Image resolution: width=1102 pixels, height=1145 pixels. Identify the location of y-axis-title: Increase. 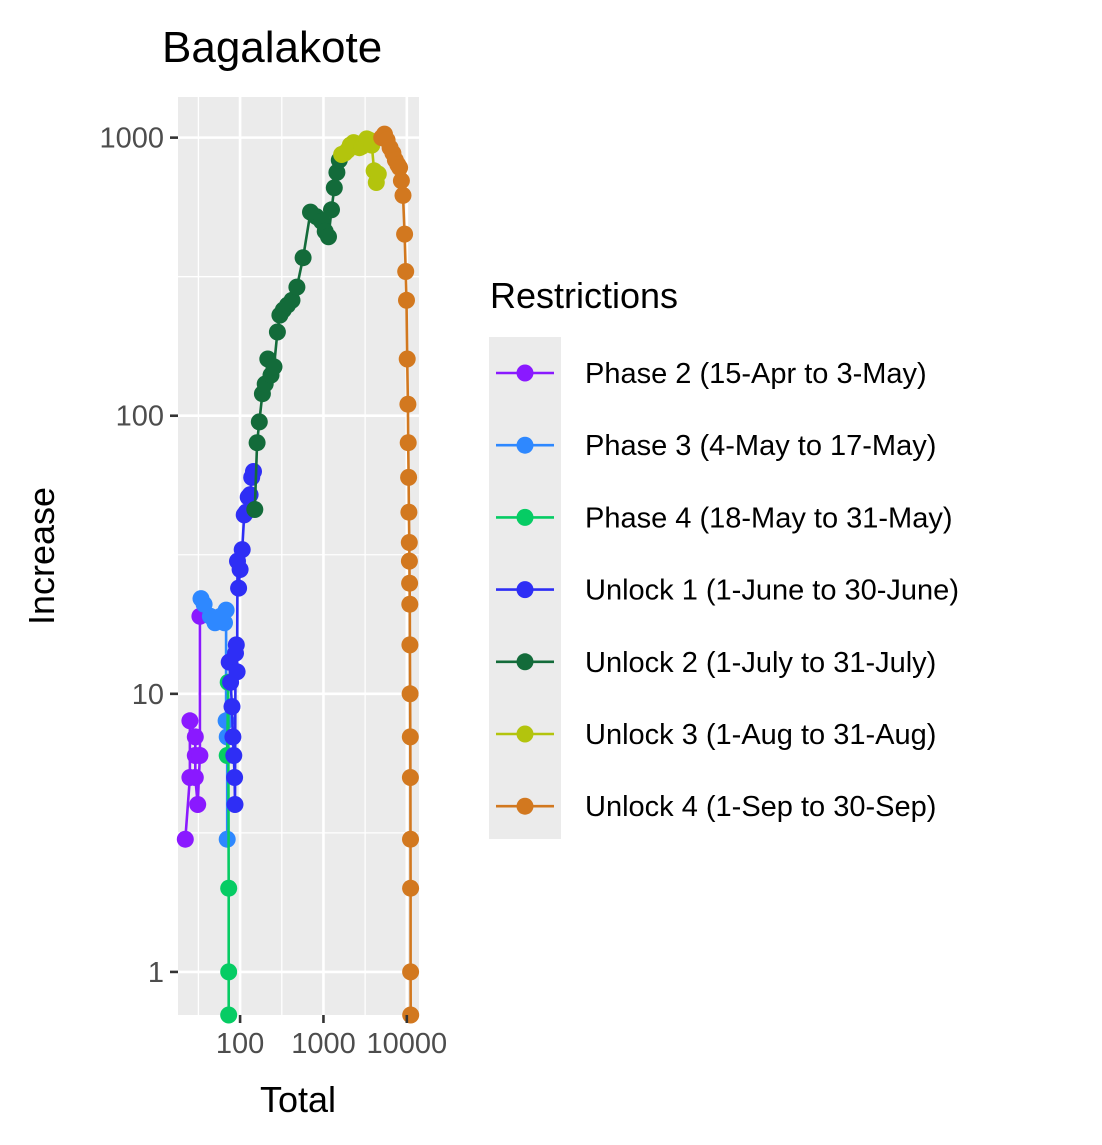
(41, 556).